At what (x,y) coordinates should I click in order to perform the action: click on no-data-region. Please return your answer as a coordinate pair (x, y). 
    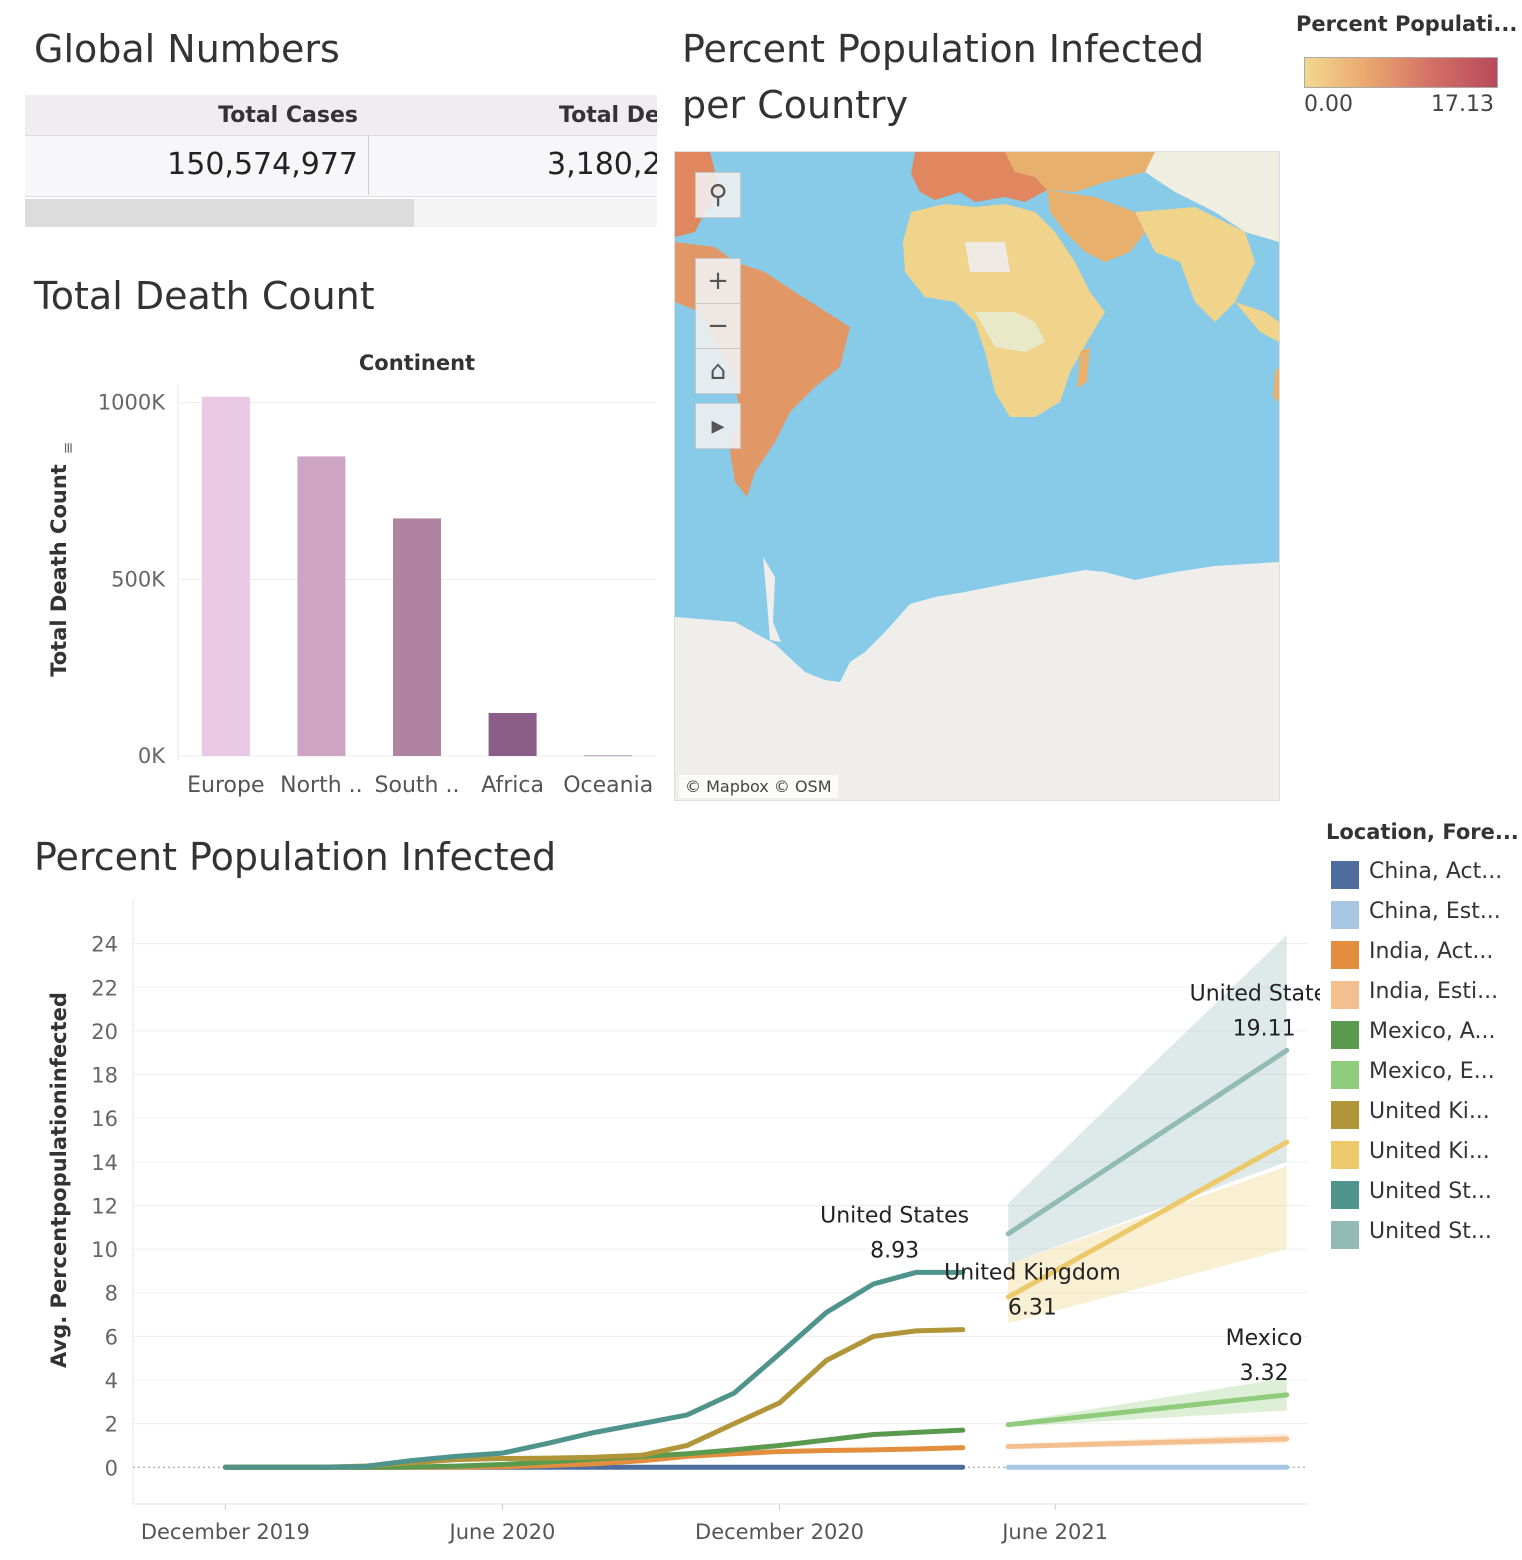
    Looking at the image, I should click on (987, 257).